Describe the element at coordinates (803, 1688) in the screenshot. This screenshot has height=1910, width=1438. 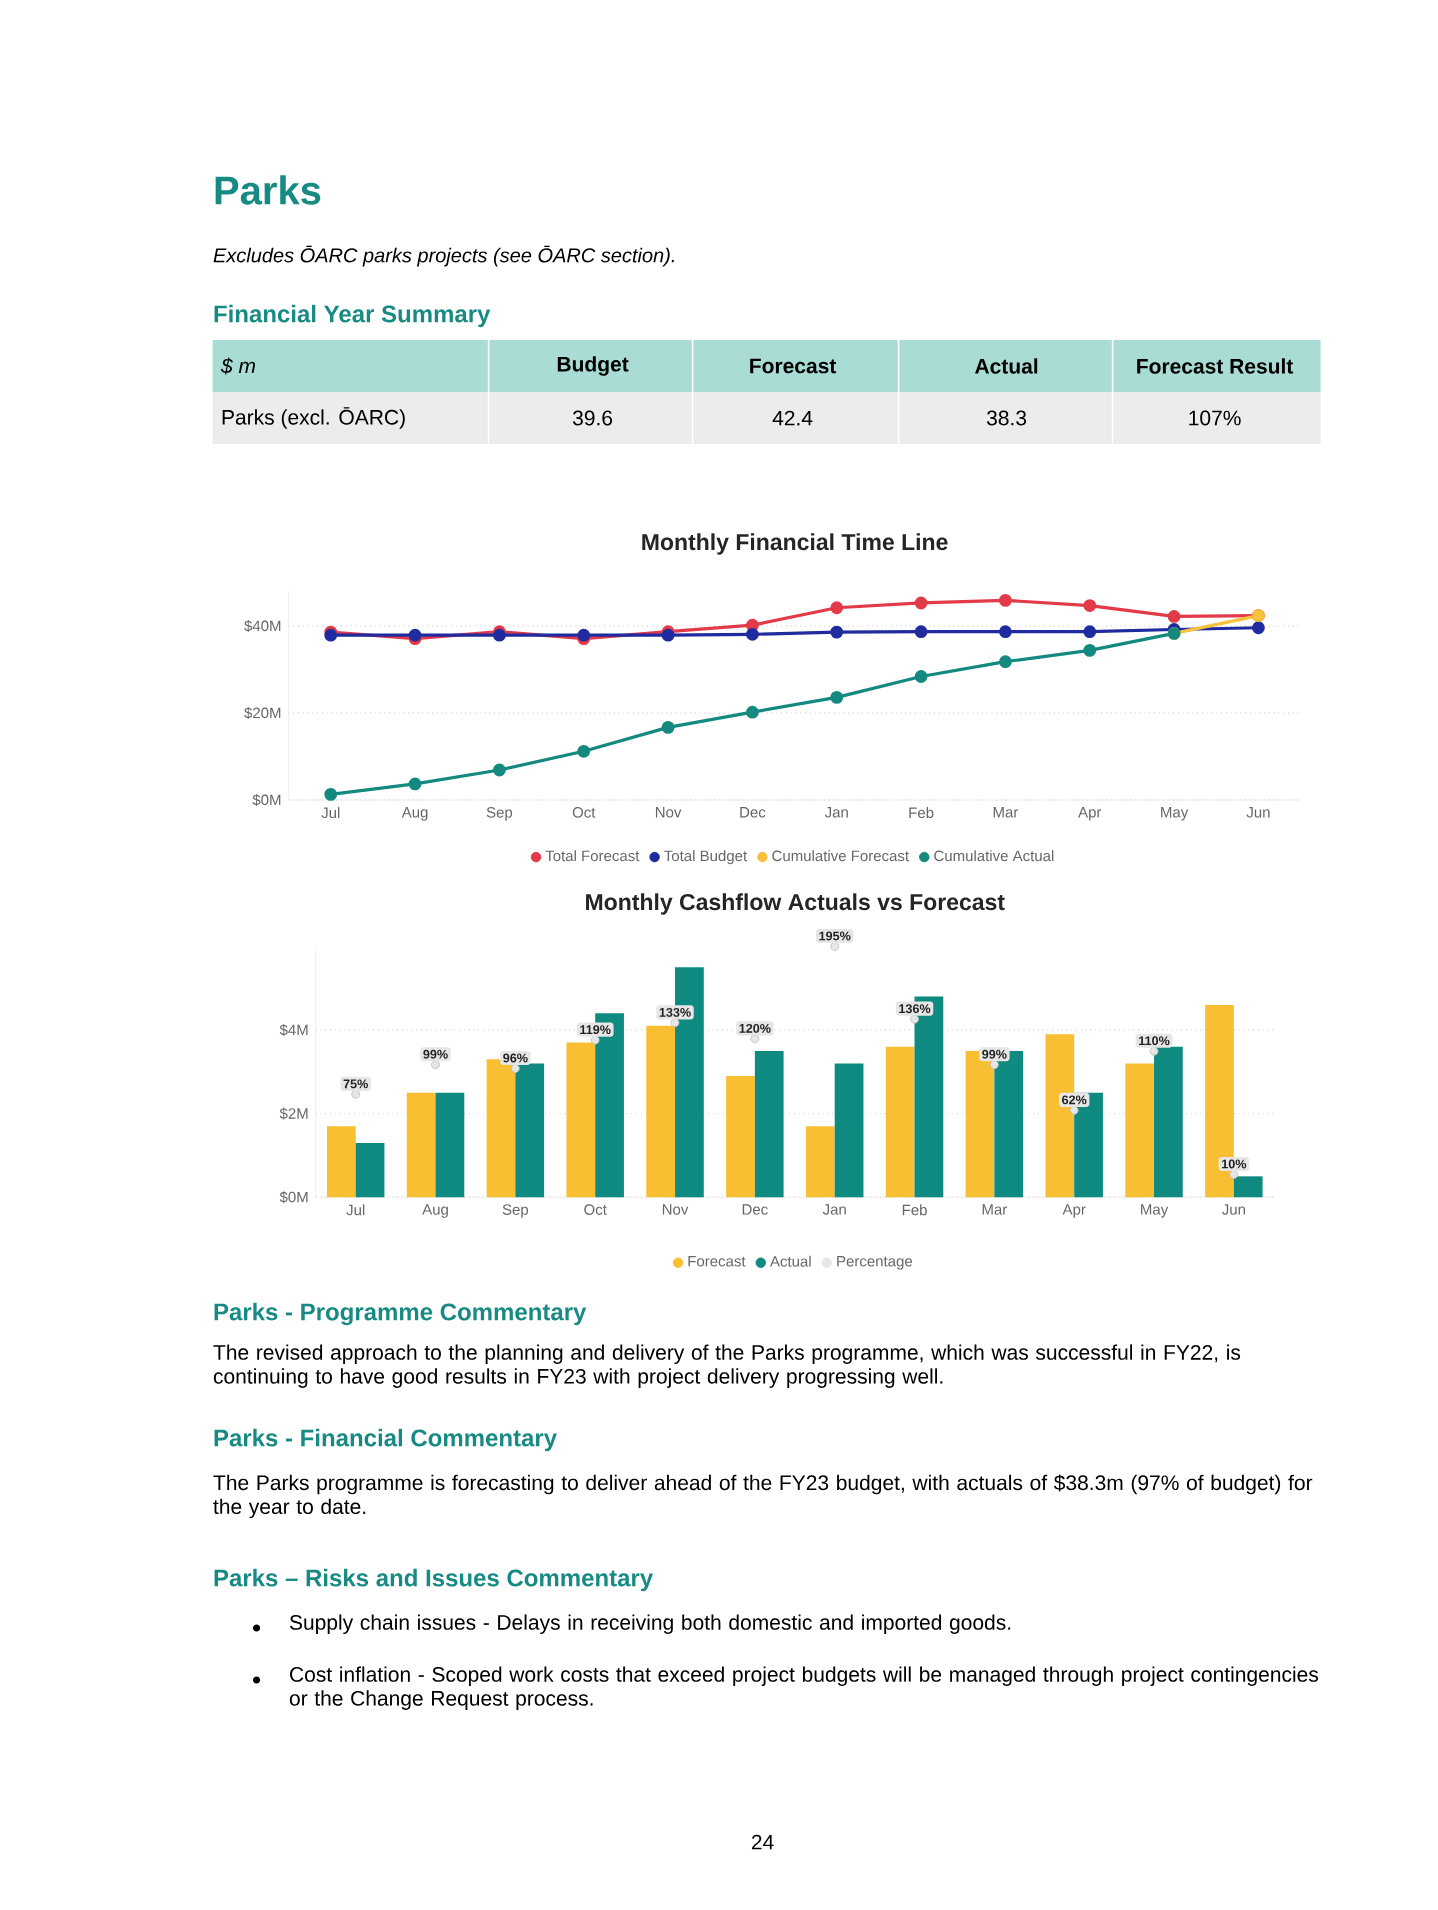
I see `text: Cost inflation - Scoped work costs that exceed project budgets will be managed through project contingencies or the Change Request process.` at that location.